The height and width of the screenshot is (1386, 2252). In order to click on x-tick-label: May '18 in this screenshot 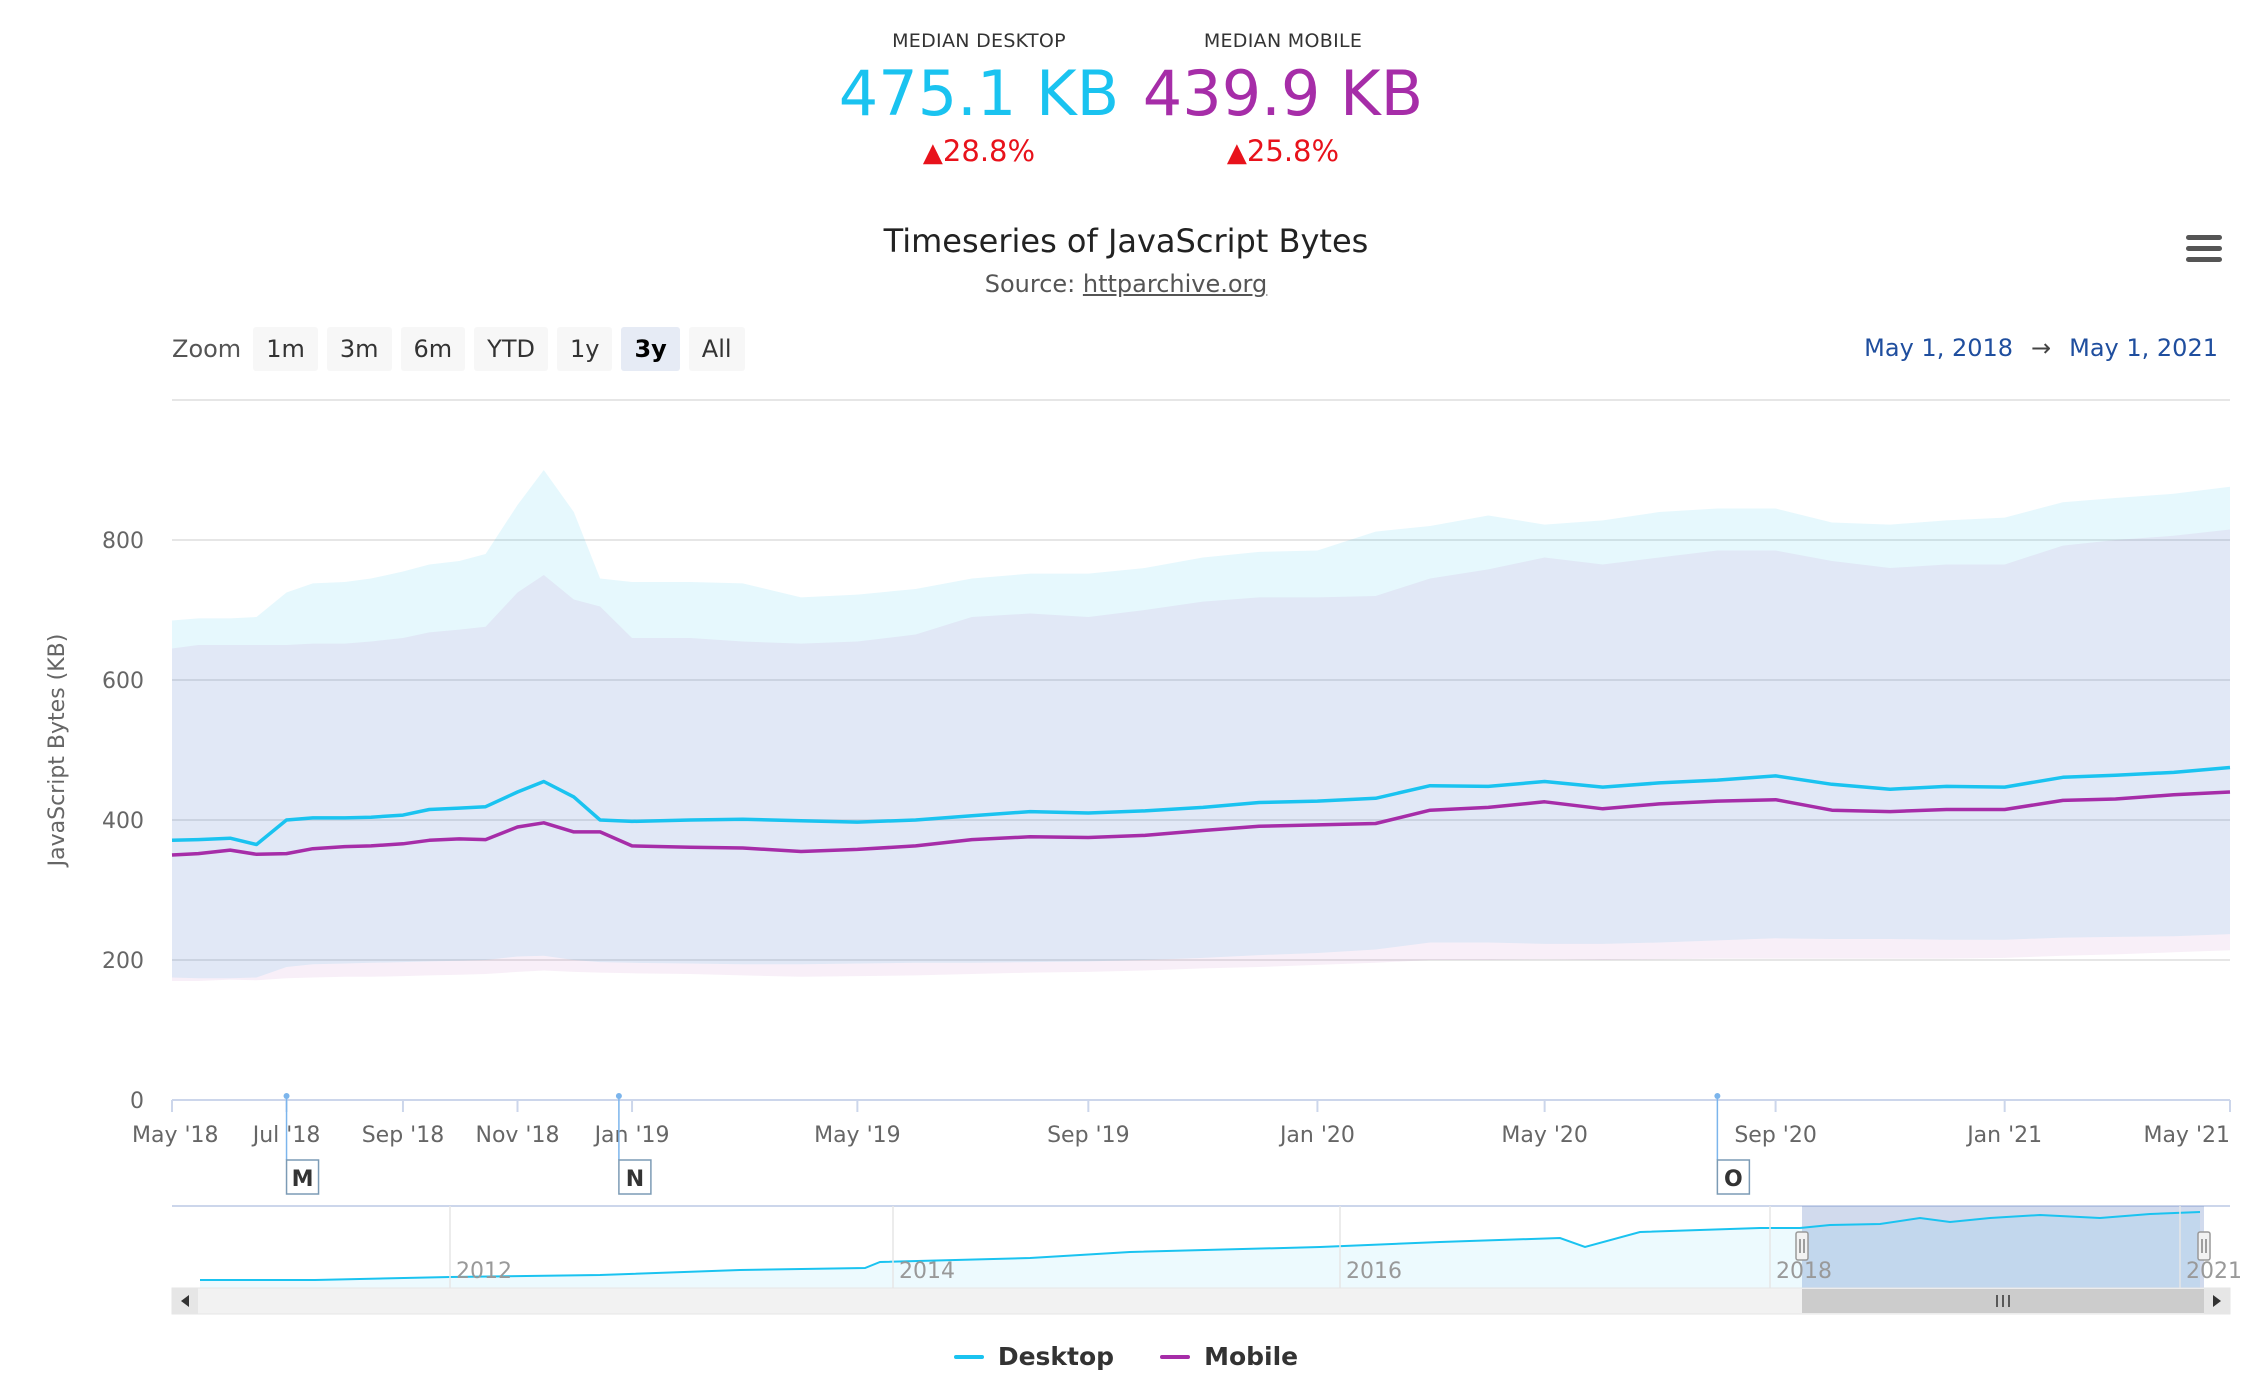, I will do `click(175, 1135)`.